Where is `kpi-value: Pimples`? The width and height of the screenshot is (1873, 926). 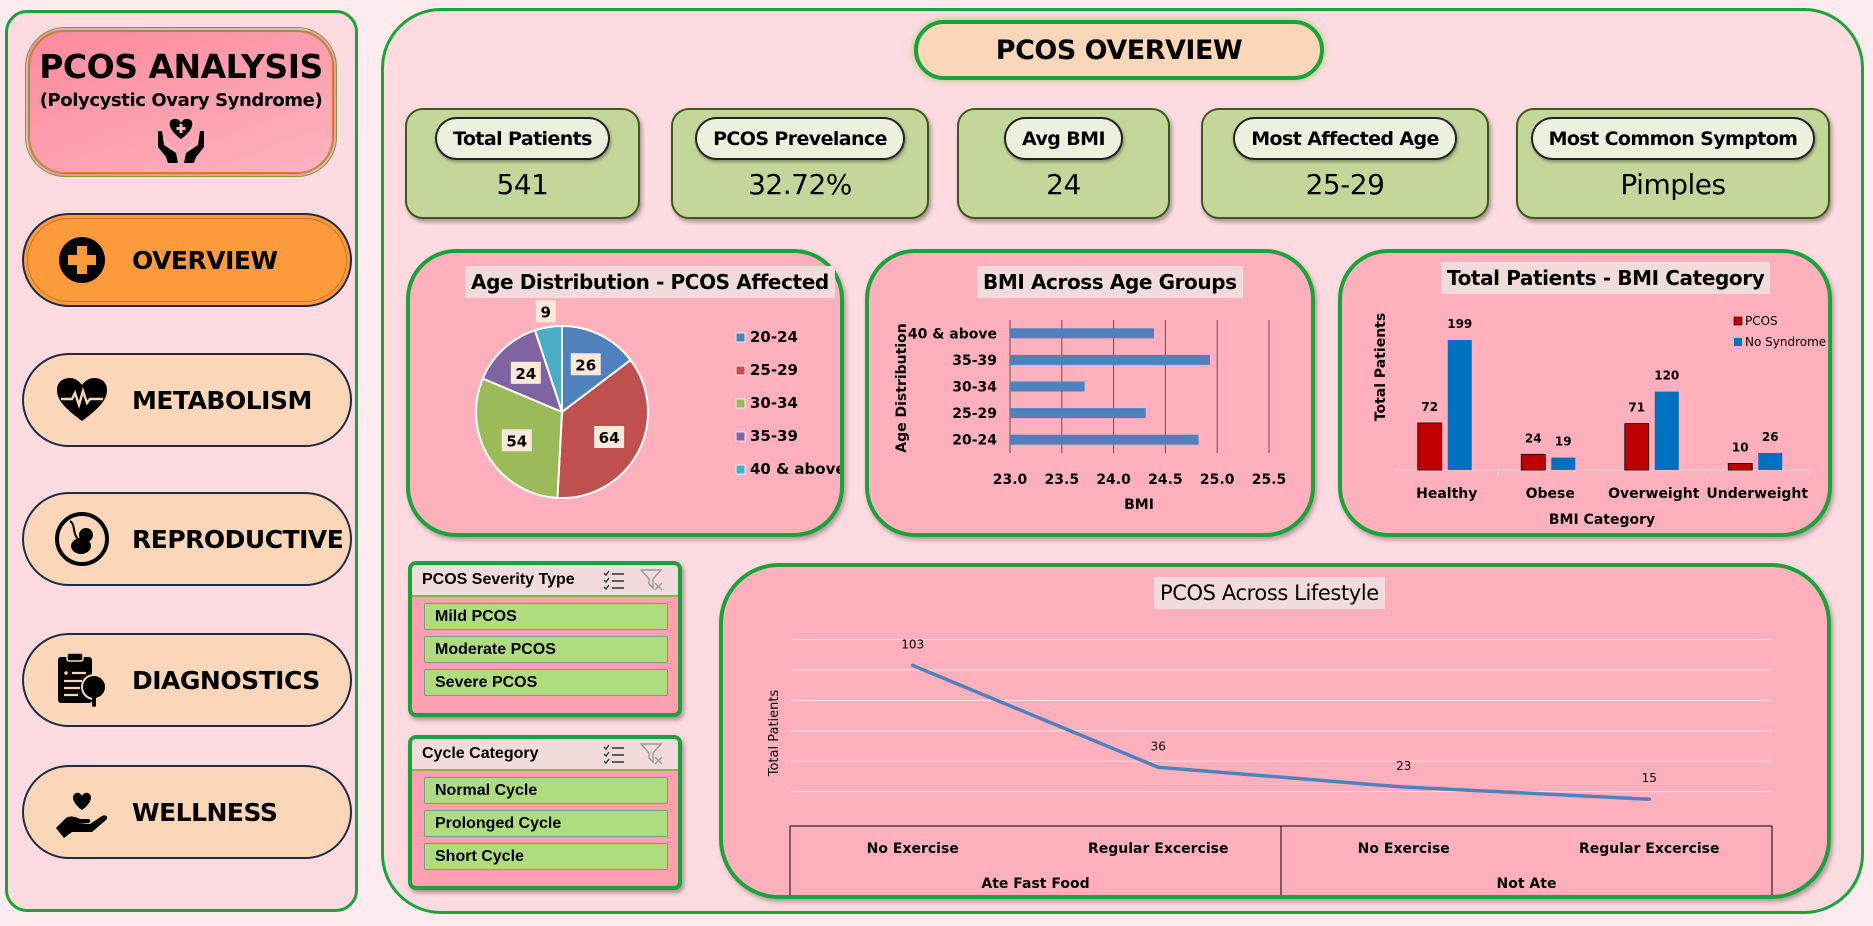
kpi-value: Pimples is located at coordinates (1673, 184).